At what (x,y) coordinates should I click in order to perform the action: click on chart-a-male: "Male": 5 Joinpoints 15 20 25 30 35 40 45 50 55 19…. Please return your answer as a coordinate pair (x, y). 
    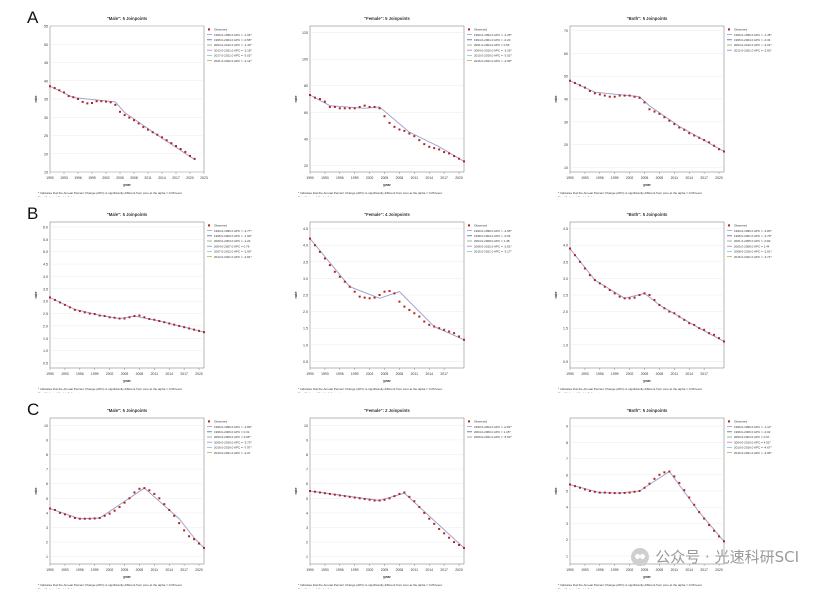
    Looking at the image, I should click on (143, 107).